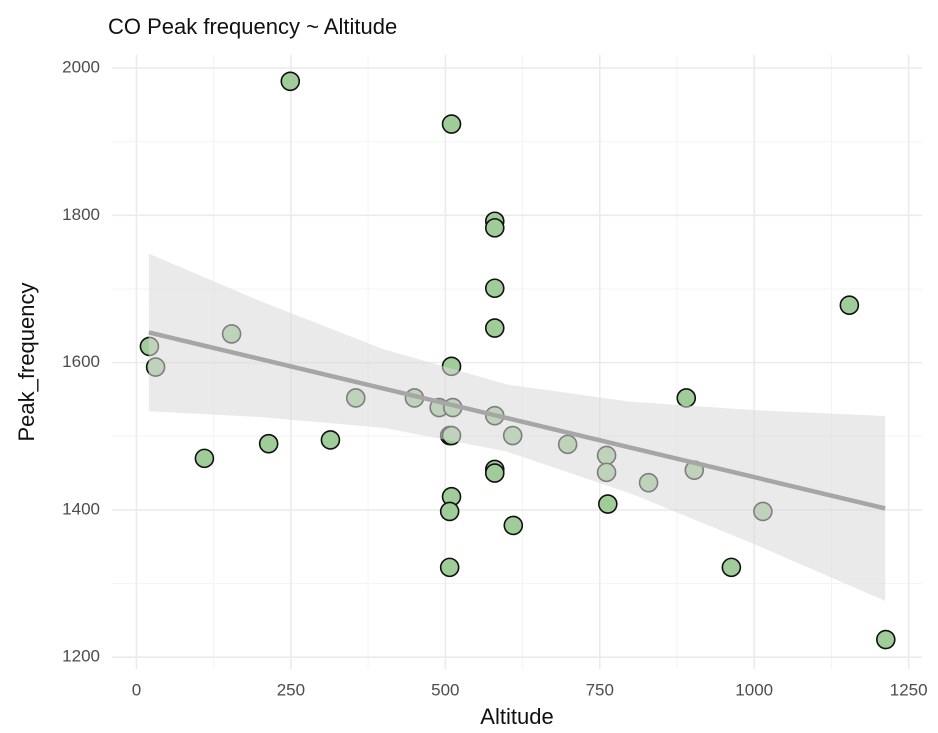 This screenshot has width=938, height=733. What do you see at coordinates (81, 214) in the screenshot?
I see `y-tick-label: 1800` at bounding box center [81, 214].